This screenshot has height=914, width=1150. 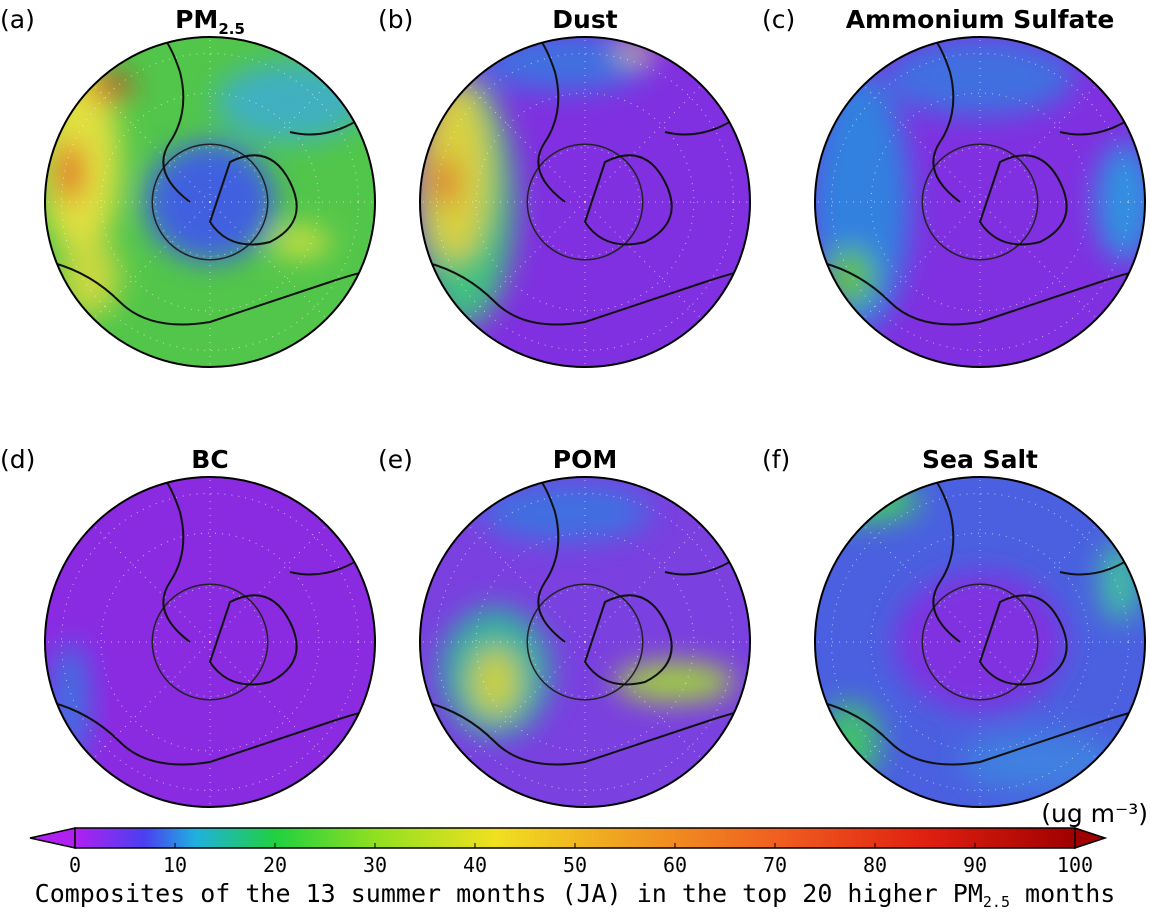 I want to click on panel-title: BC, so click(x=209, y=459).